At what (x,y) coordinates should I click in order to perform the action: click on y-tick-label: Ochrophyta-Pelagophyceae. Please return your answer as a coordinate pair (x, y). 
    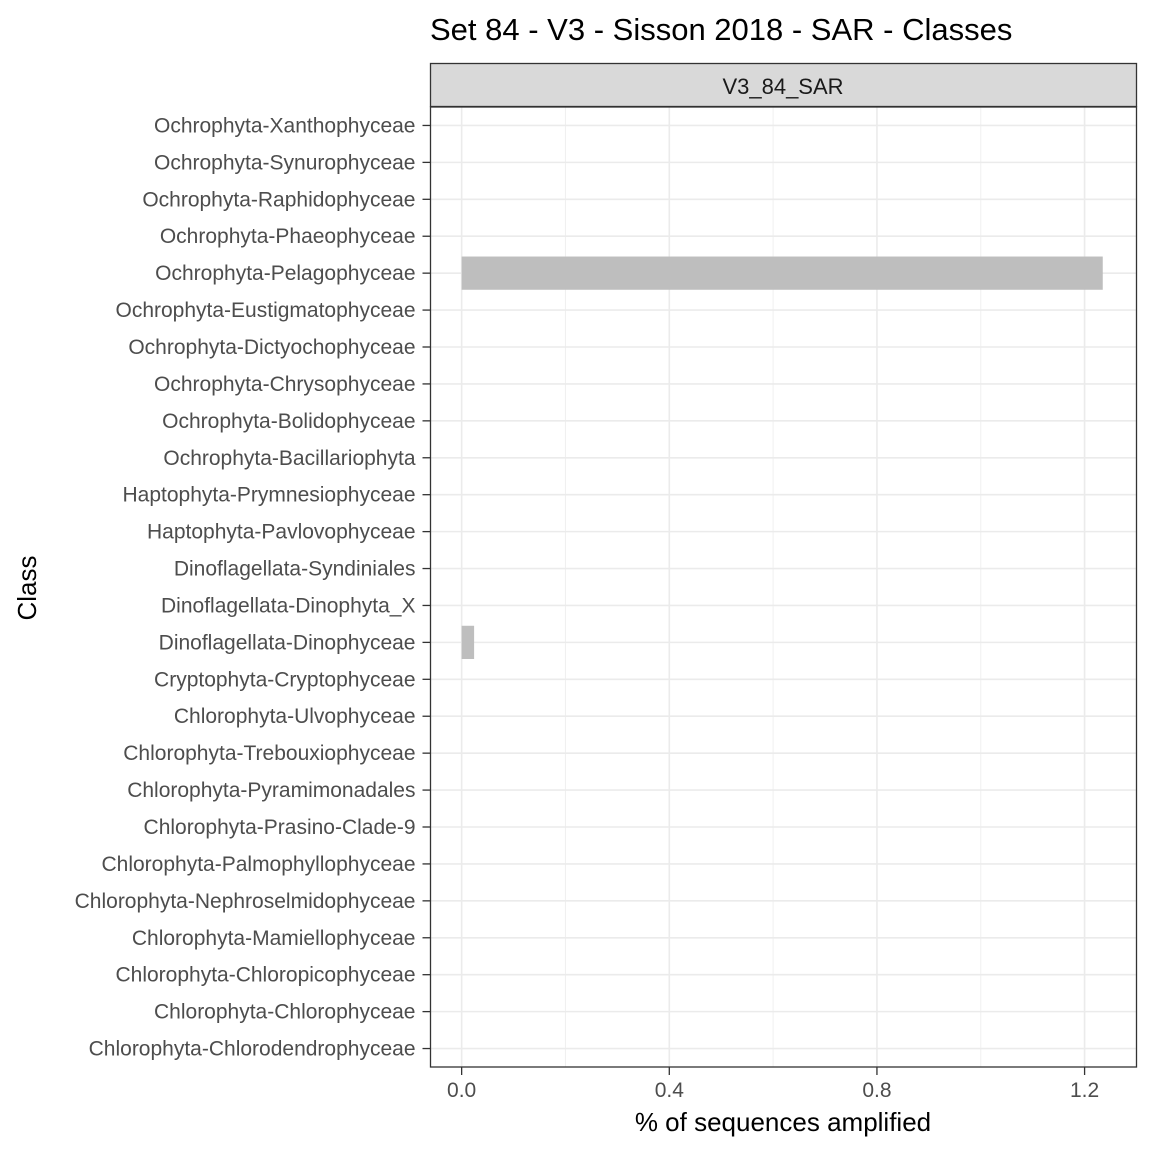
    Looking at the image, I should click on (285, 273).